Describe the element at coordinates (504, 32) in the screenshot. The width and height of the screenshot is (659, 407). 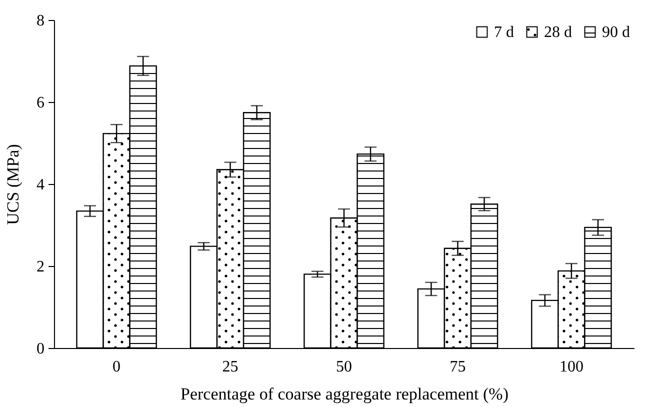
I see `legend-label: 7 d` at that location.